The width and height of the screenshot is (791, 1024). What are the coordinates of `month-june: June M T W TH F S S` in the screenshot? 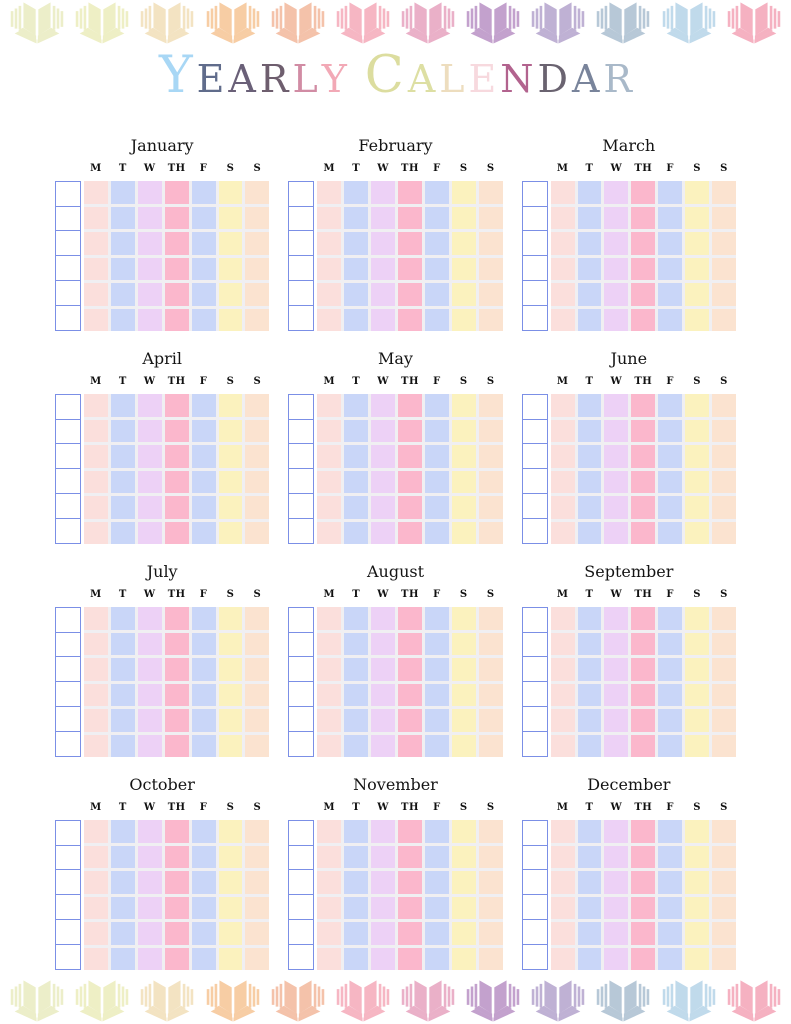 It's located at (628, 446).